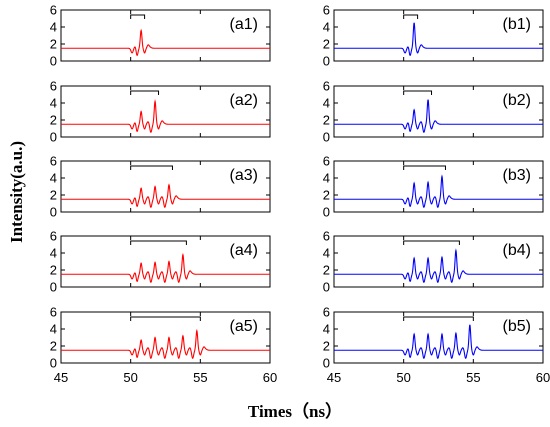  I want to click on gate-bracket-a2, so click(145, 92).